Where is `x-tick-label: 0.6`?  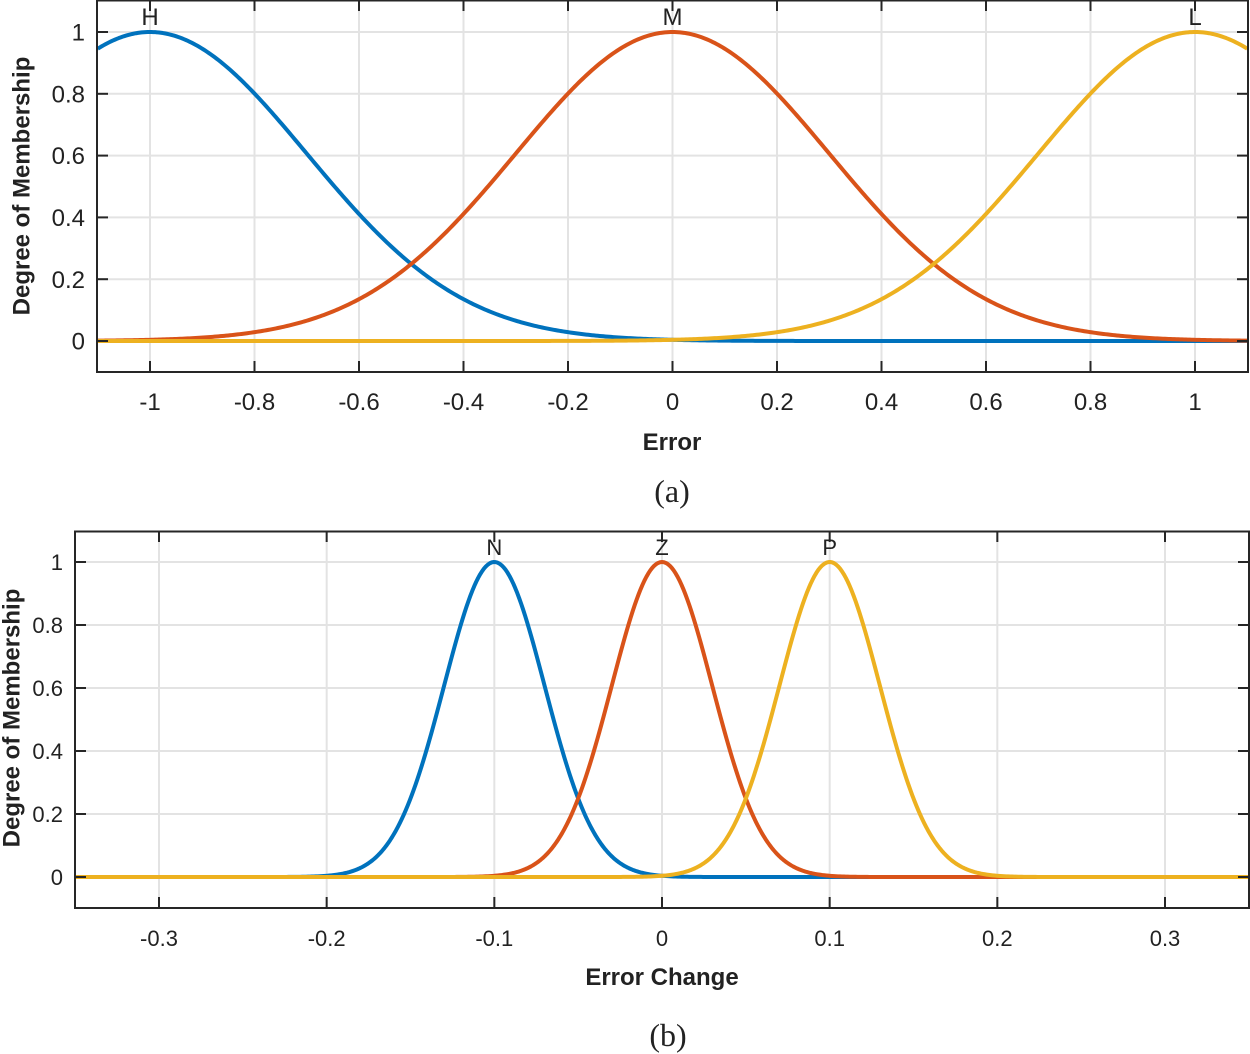 x-tick-label: 0.6 is located at coordinates (985, 402).